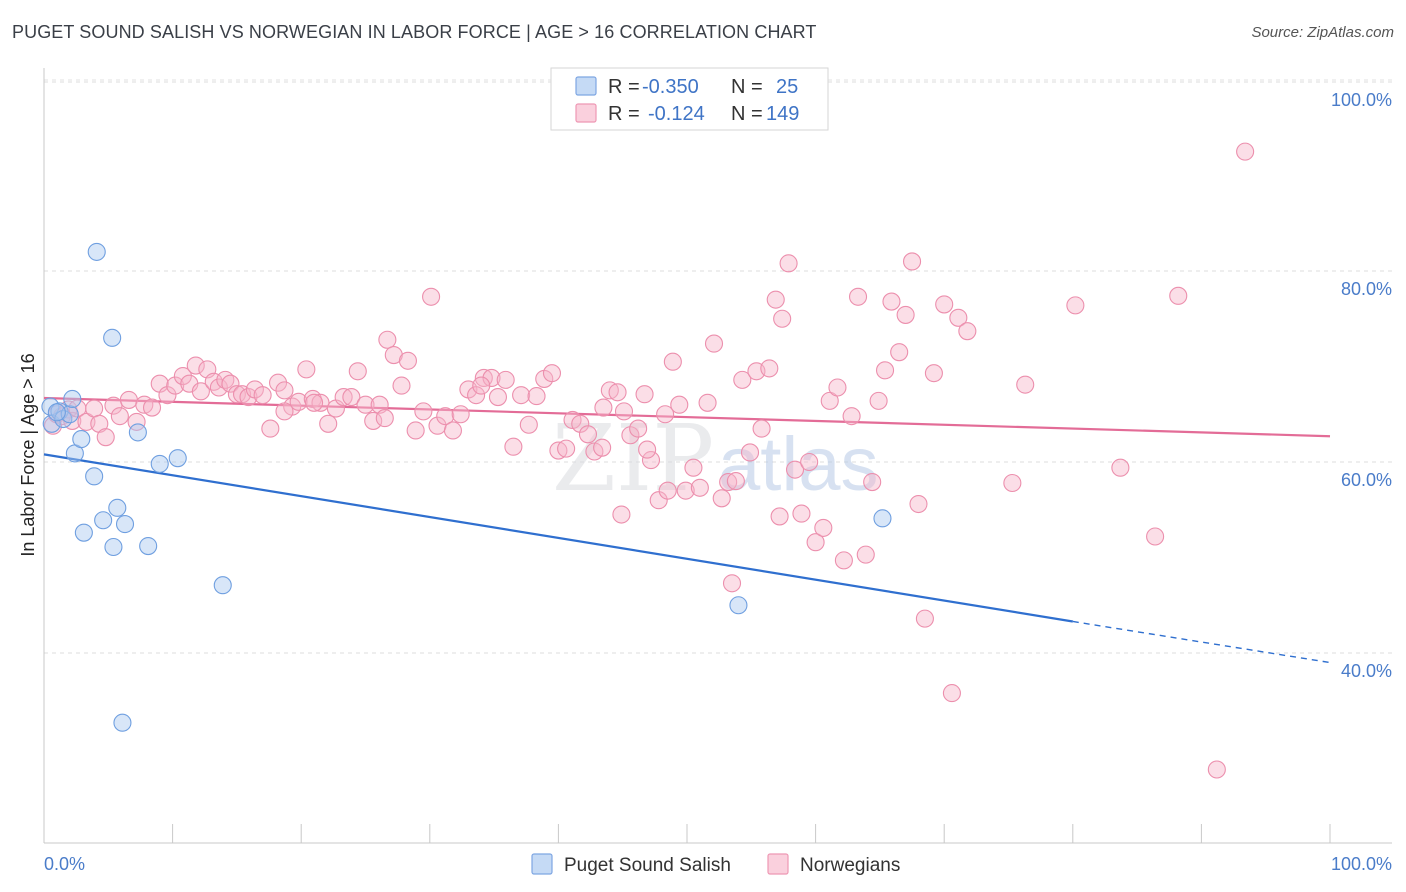 Image resolution: width=1406 pixels, height=892 pixels. Describe the element at coordinates (586, 113) in the screenshot. I see `legend-swatch-norwegians` at that location.